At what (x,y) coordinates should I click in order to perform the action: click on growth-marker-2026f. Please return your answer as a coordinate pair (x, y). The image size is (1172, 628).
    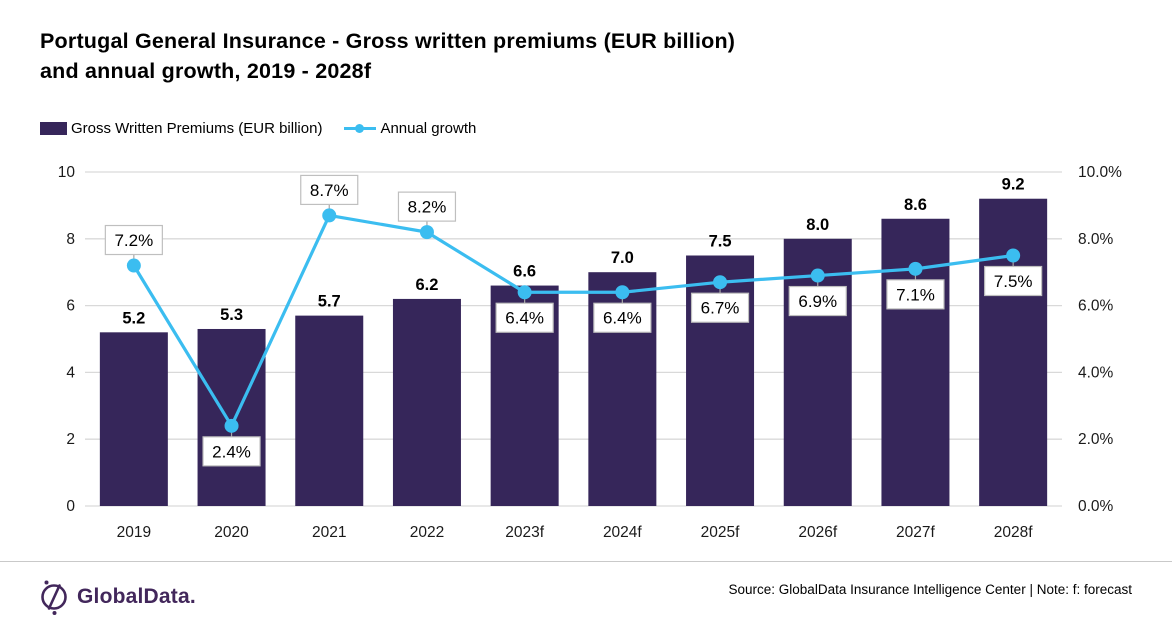
    Looking at the image, I should click on (817, 275).